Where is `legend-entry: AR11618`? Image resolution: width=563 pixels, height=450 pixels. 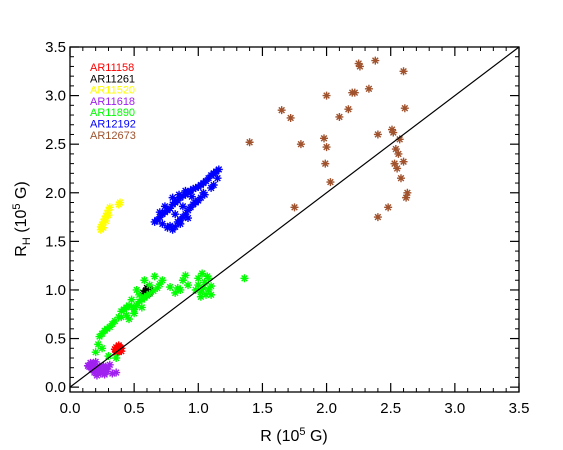
legend-entry: AR11618 is located at coordinates (112, 102).